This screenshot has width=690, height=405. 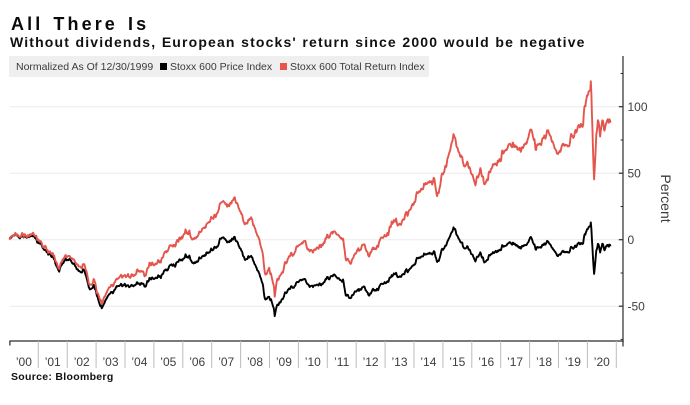 I want to click on svg-text: ’14, so click(x=428, y=362).